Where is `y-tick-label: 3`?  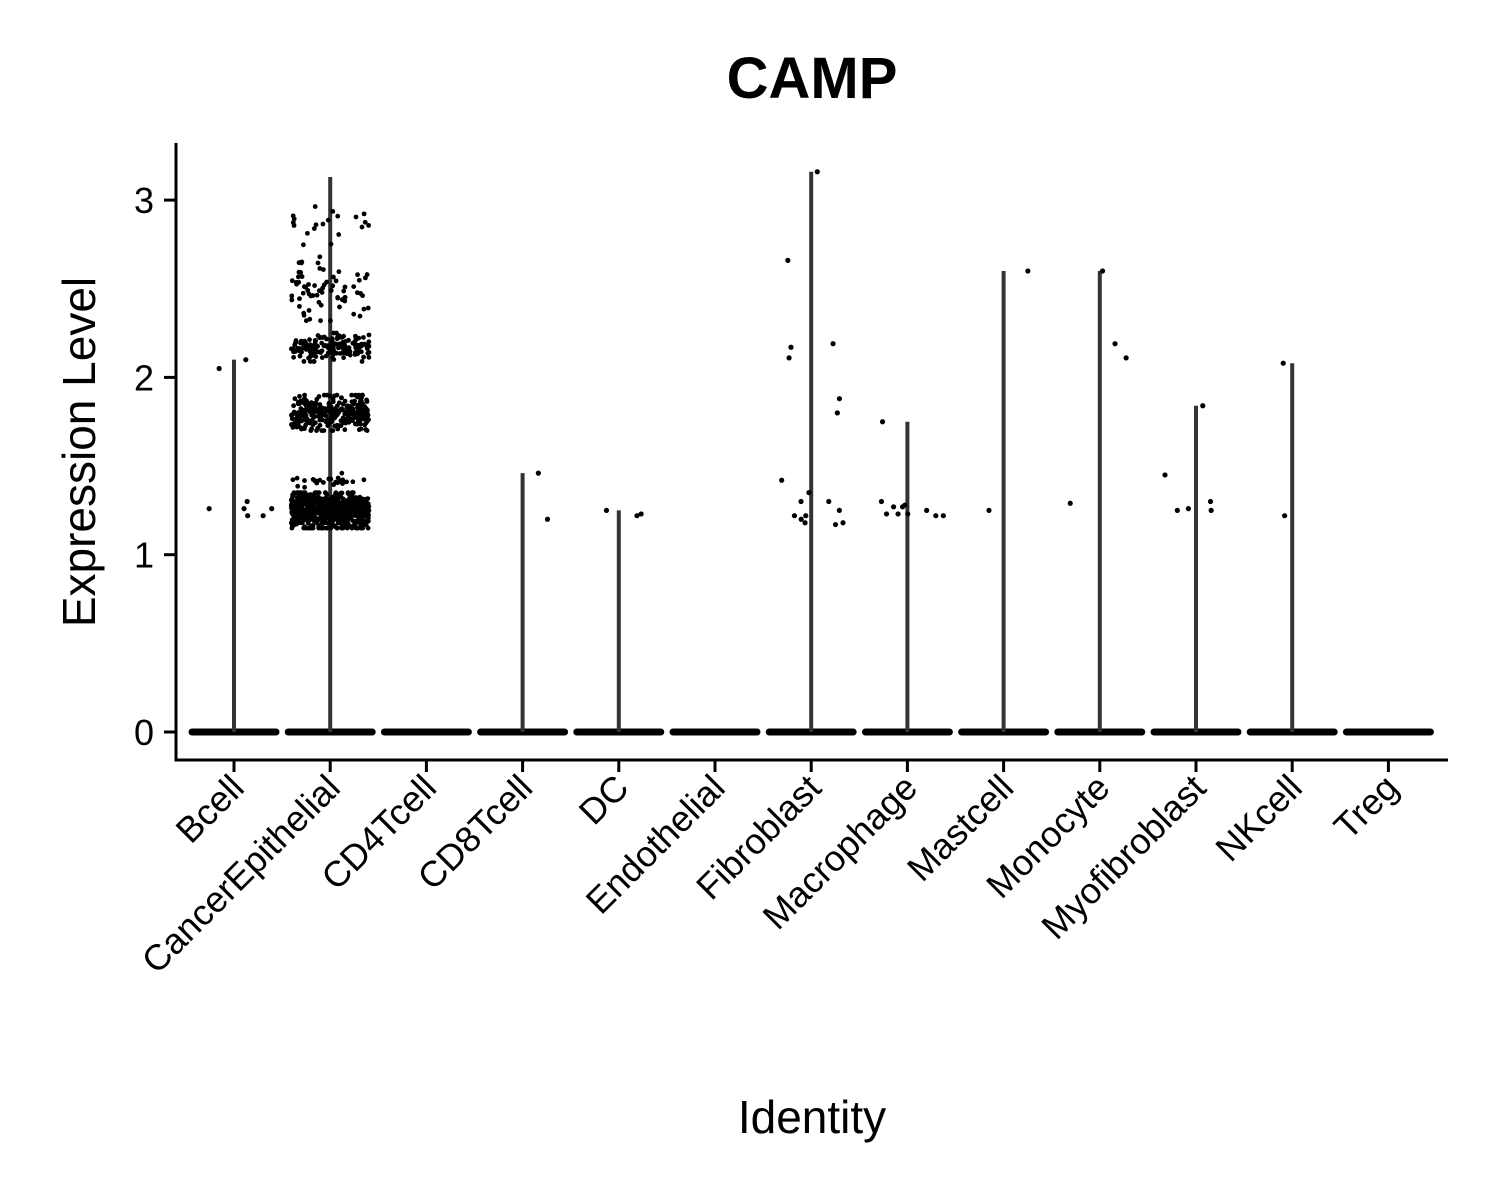 y-tick-label: 3 is located at coordinates (144, 200).